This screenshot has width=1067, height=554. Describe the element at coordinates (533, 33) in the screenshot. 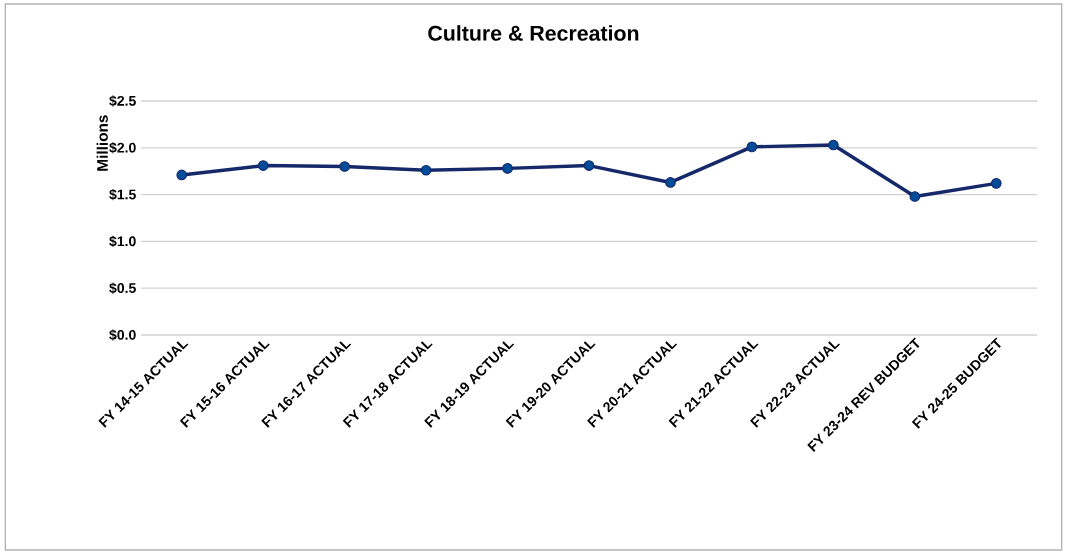

I see `chart-title: Culture & Recreation` at that location.